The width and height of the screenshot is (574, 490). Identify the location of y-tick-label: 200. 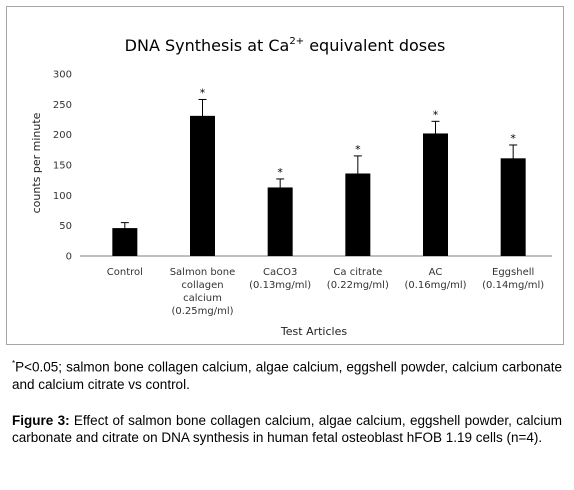
(62, 135).